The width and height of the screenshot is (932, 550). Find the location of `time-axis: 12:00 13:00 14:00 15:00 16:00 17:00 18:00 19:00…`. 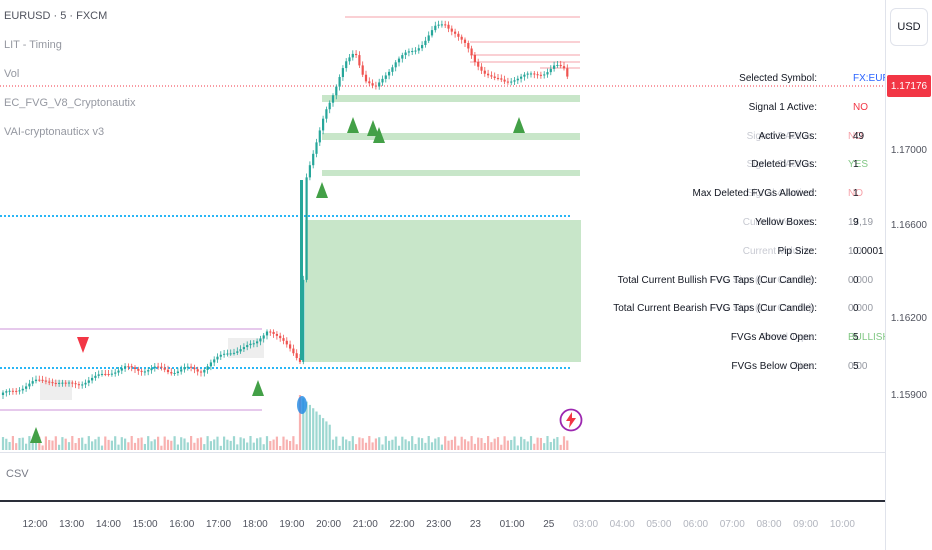

time-axis: 12:00 13:00 14:00 15:00 16:00 17:00 18:00 19:00… is located at coordinates (442, 531).